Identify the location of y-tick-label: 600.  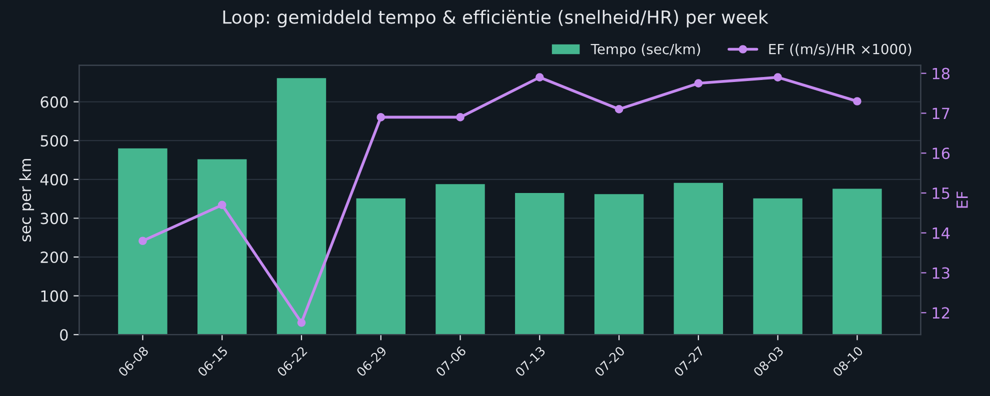
(54, 102).